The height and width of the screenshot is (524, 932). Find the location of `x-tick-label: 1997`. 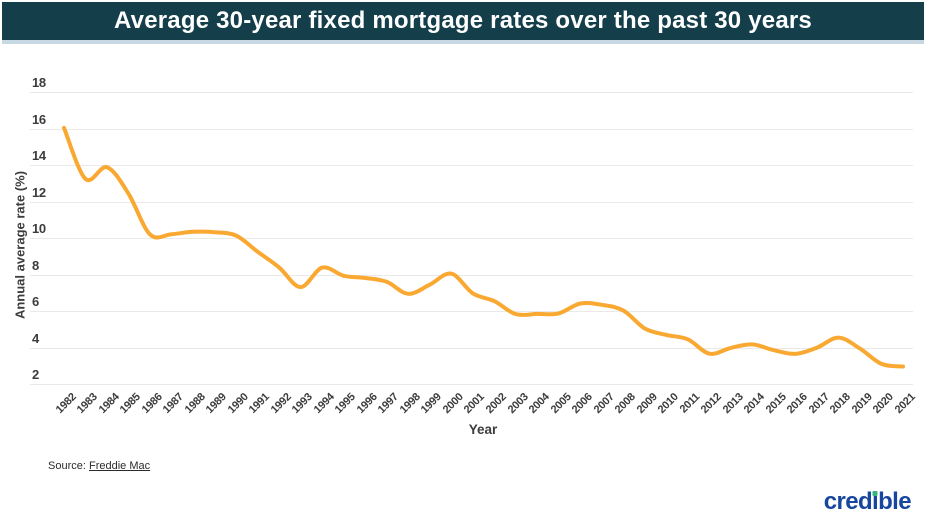

x-tick-label: 1997 is located at coordinates (389, 403).